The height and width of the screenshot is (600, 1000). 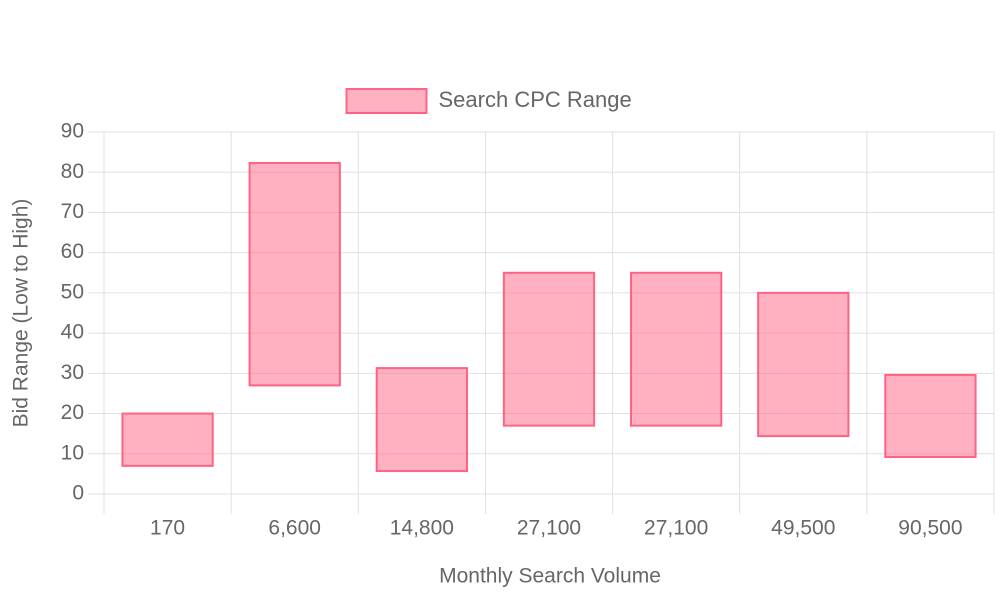 I want to click on x-tick-label: 49,500, so click(x=803, y=528).